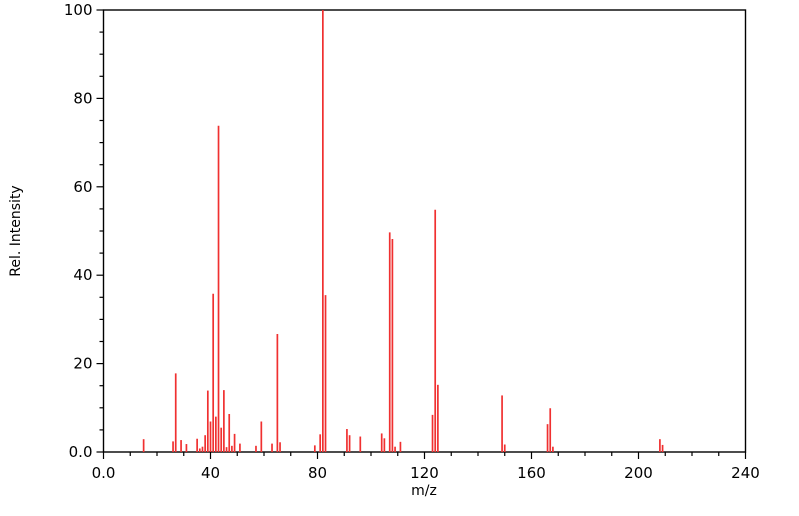  What do you see at coordinates (531, 473) in the screenshot?
I see `x-tick-label: 160` at bounding box center [531, 473].